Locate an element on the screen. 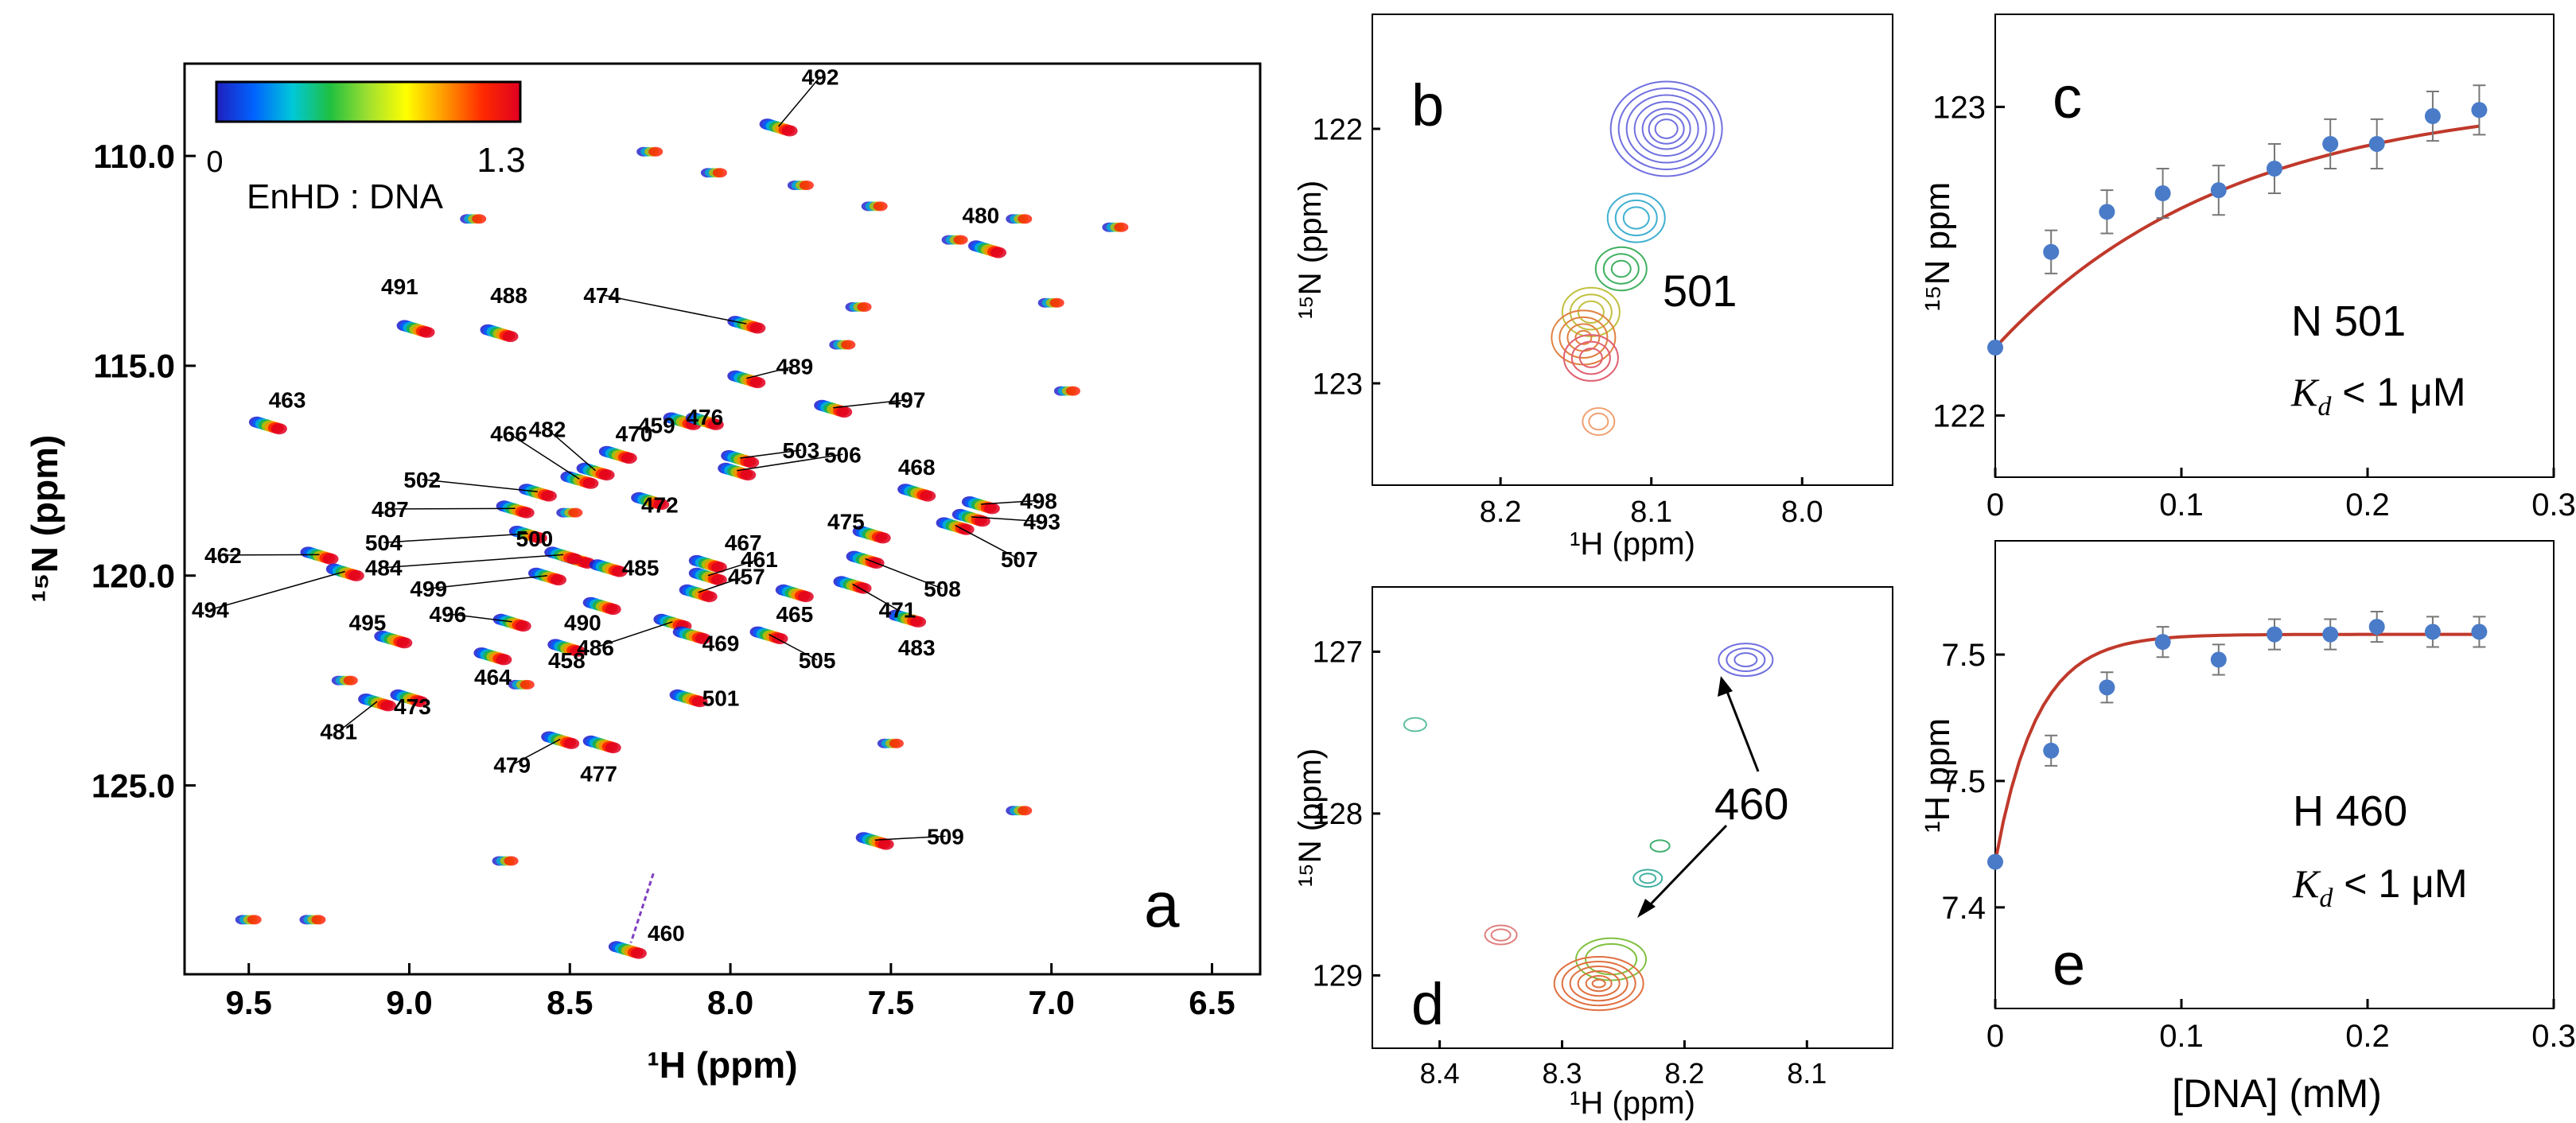 Image resolution: width=2576 pixels, height=1123 pixels. panel-e-kd-subscript: d is located at coordinates (2326, 899).